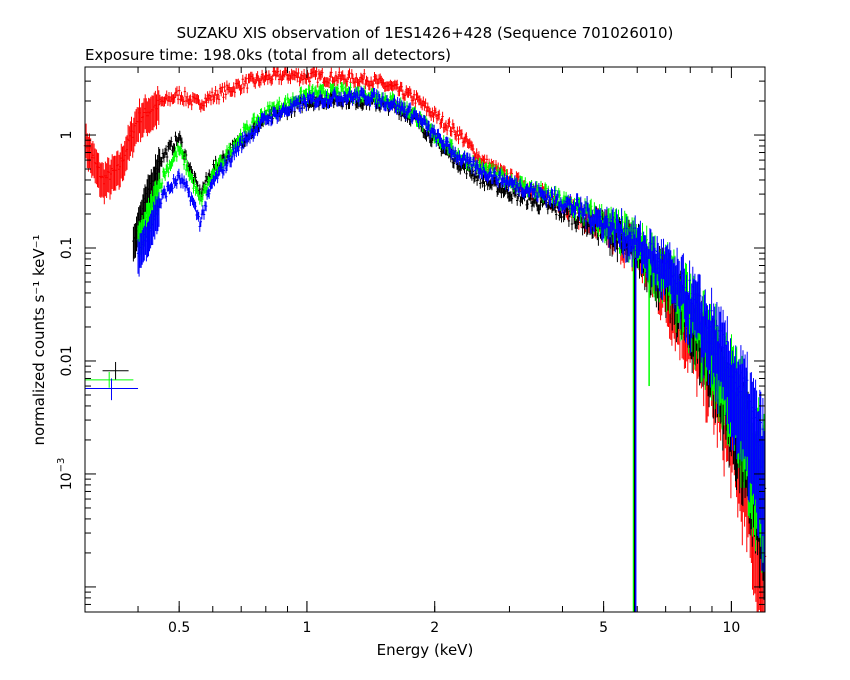  Describe the element at coordinates (61, 465) in the screenshot. I see `y-tick-exponent: −3` at that location.